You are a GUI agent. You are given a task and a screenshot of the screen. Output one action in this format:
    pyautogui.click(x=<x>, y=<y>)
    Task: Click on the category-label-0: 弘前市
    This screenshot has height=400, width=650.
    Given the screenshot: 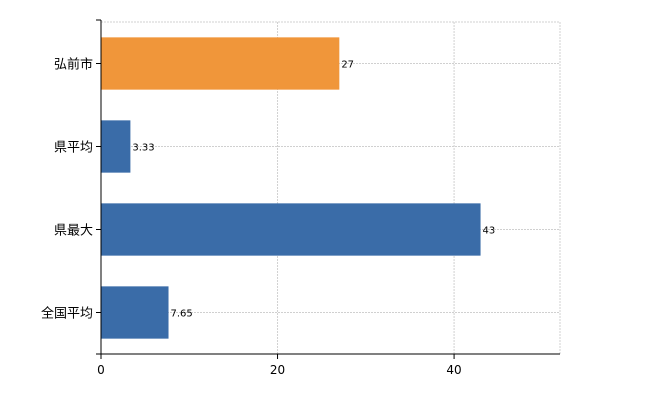 What is the action you would take?
    pyautogui.click(x=73, y=65)
    